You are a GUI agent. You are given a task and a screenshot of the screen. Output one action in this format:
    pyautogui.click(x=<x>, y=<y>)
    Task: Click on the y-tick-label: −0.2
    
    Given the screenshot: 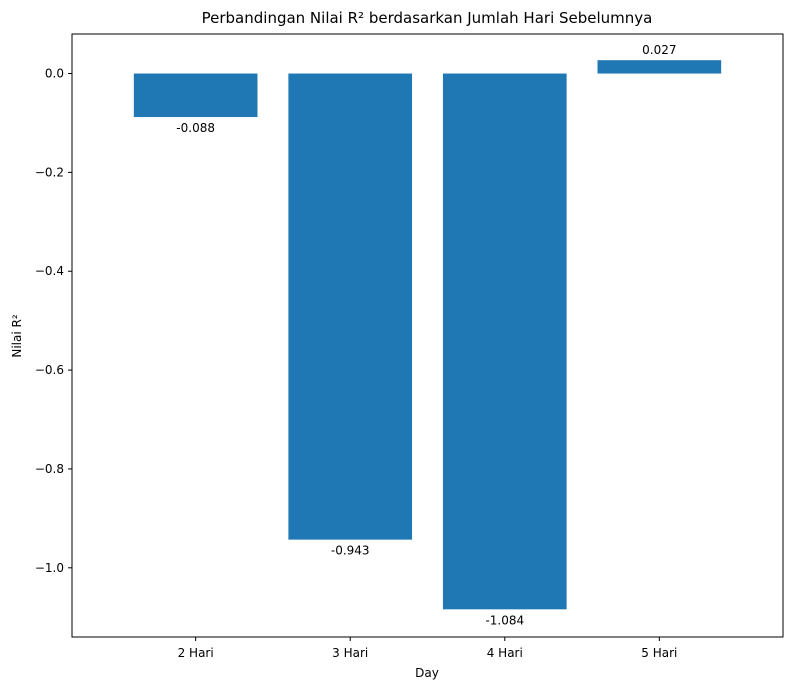 What is the action you would take?
    pyautogui.click(x=49, y=172)
    